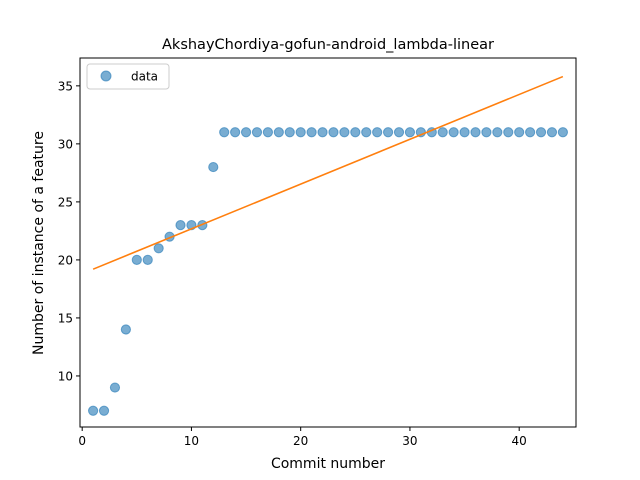  What do you see at coordinates (144, 77) in the screenshot?
I see `legend-label-data: data` at bounding box center [144, 77].